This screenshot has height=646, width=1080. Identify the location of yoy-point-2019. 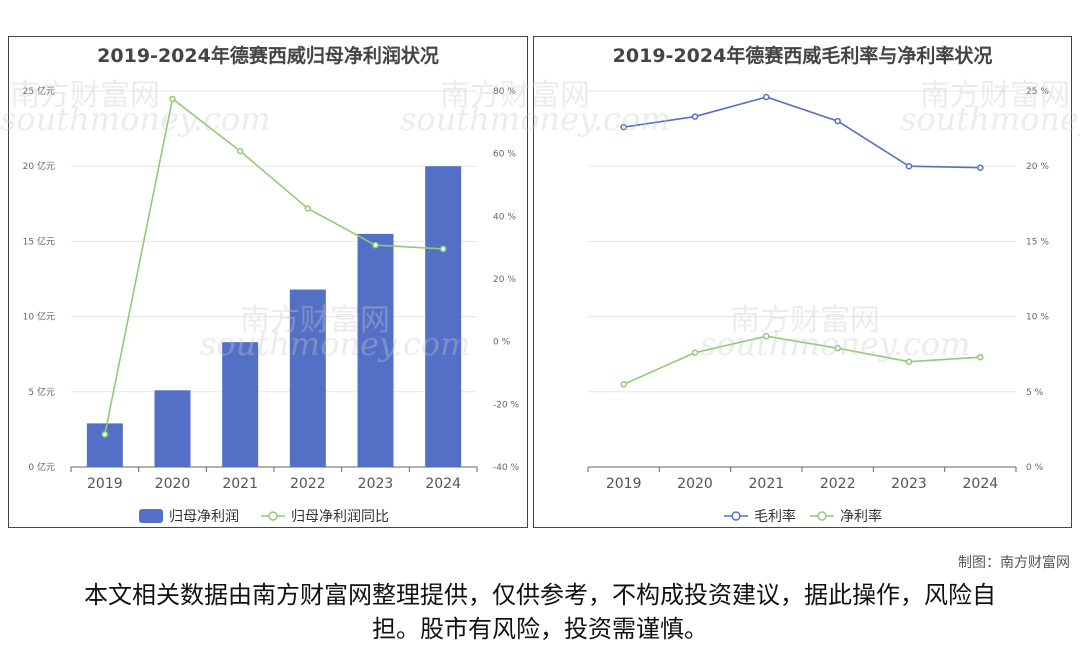
(105, 434).